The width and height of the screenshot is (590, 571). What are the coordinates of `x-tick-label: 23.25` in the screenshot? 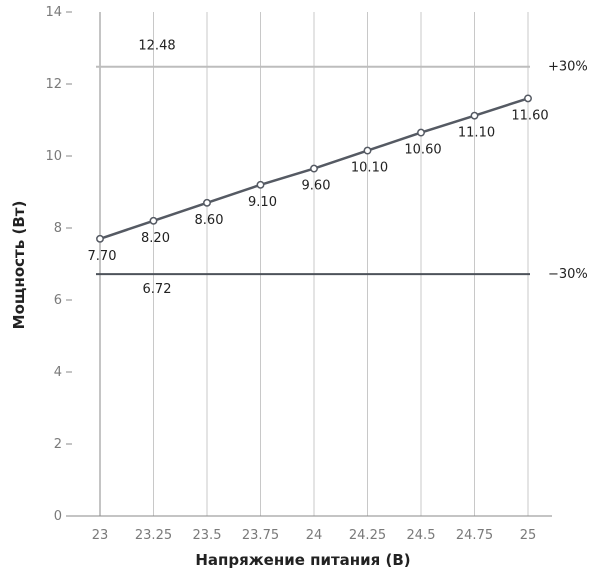 It's located at (153, 535).